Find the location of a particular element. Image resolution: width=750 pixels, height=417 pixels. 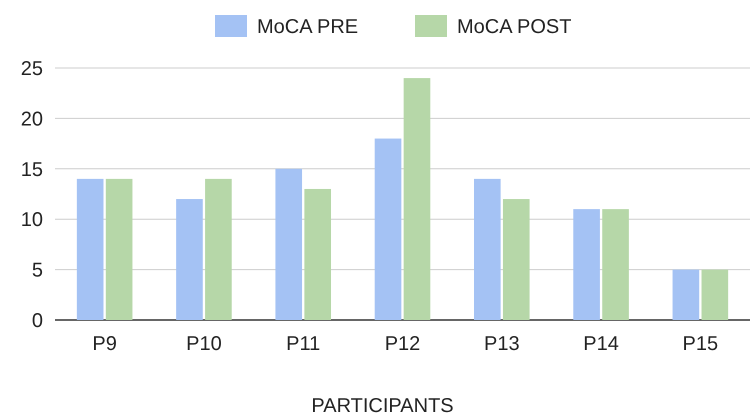

x-tick-label: P14 is located at coordinates (601, 344).